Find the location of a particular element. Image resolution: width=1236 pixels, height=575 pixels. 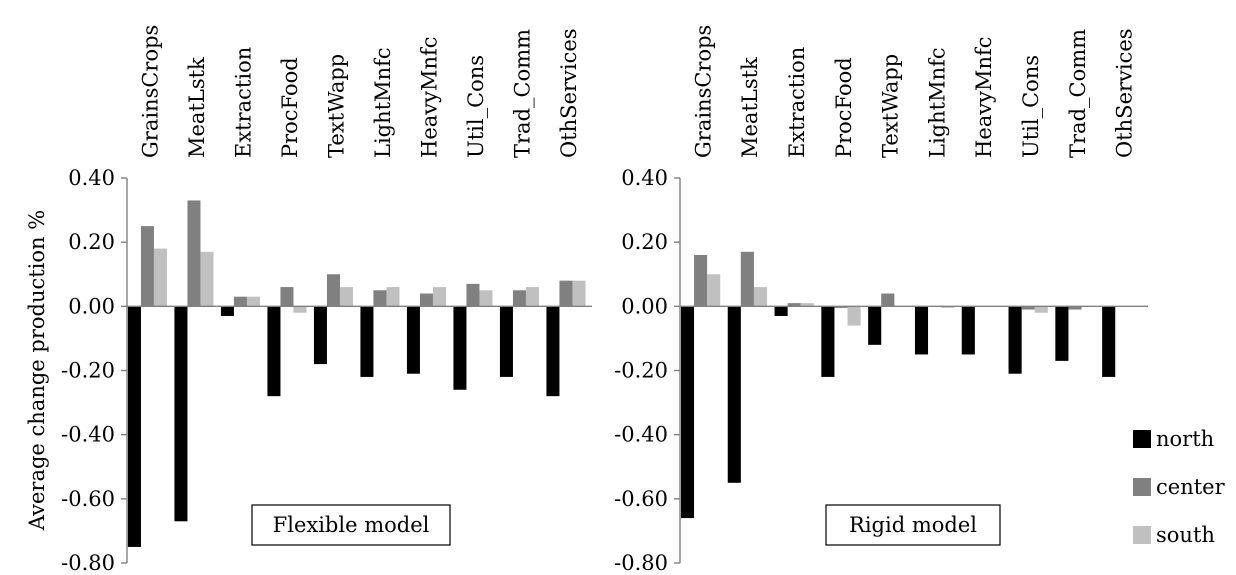

bar-center-othservices is located at coordinates (566, 293).